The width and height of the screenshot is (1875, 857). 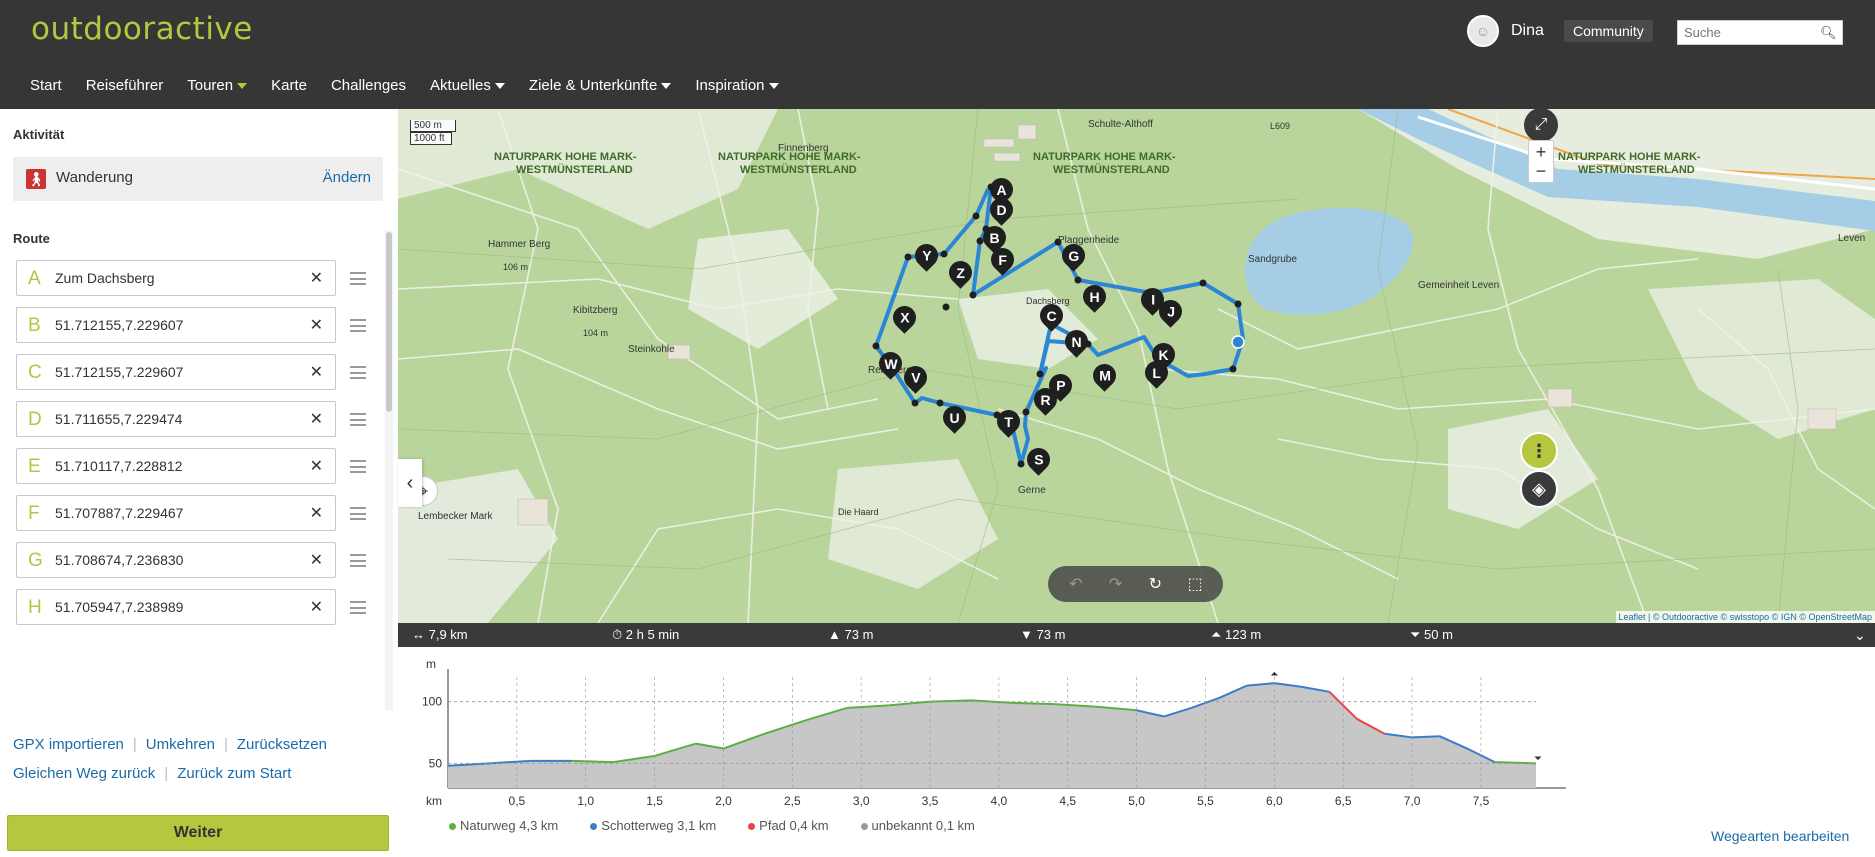 What do you see at coordinates (84, 773) in the screenshot?
I see `same-way-back-link: Gleichen Weg zurück` at bounding box center [84, 773].